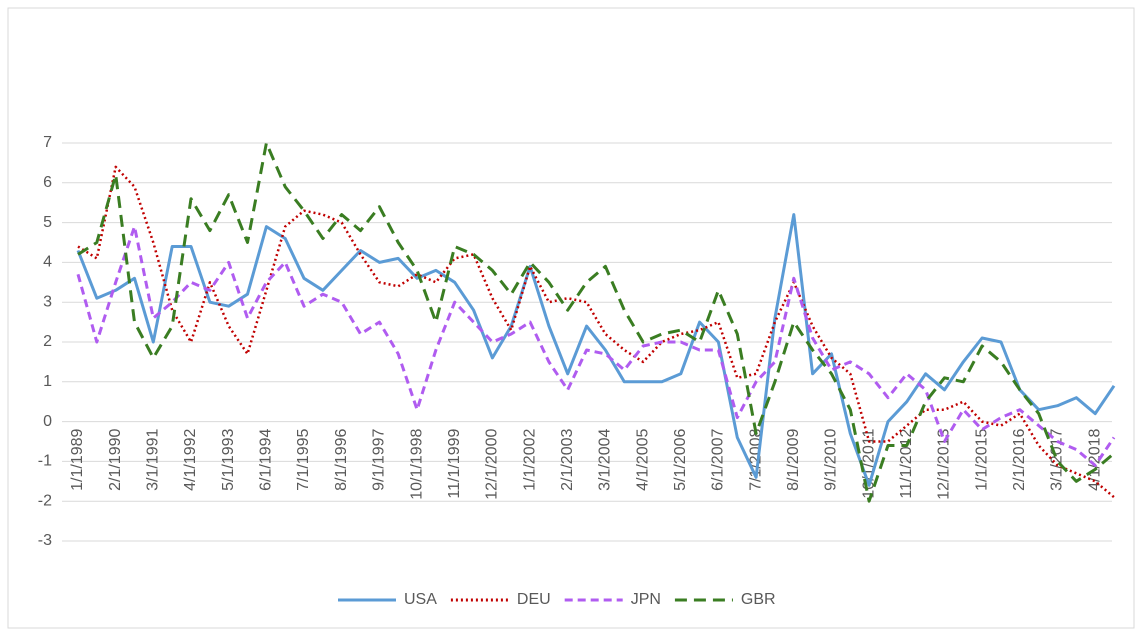 This screenshot has height=635, width=1142. I want to click on x-tick-label: 9/1/1997, so click(379, 459).